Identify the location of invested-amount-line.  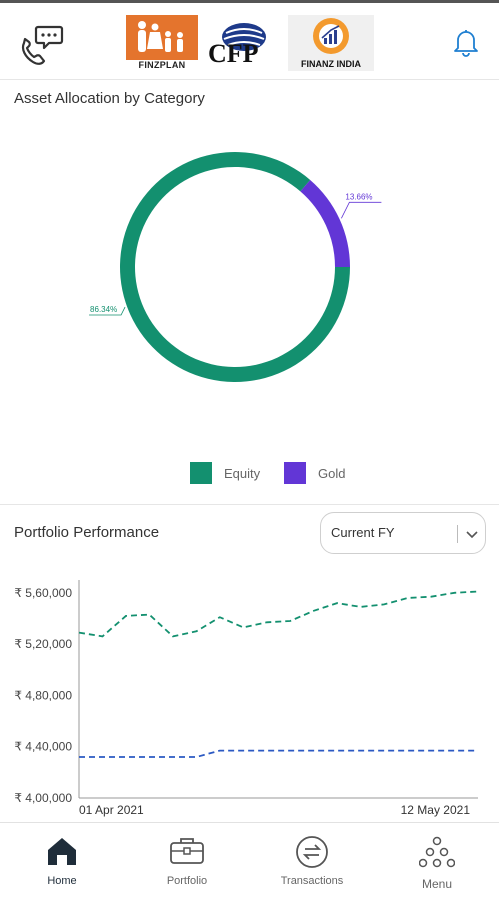
(278, 753).